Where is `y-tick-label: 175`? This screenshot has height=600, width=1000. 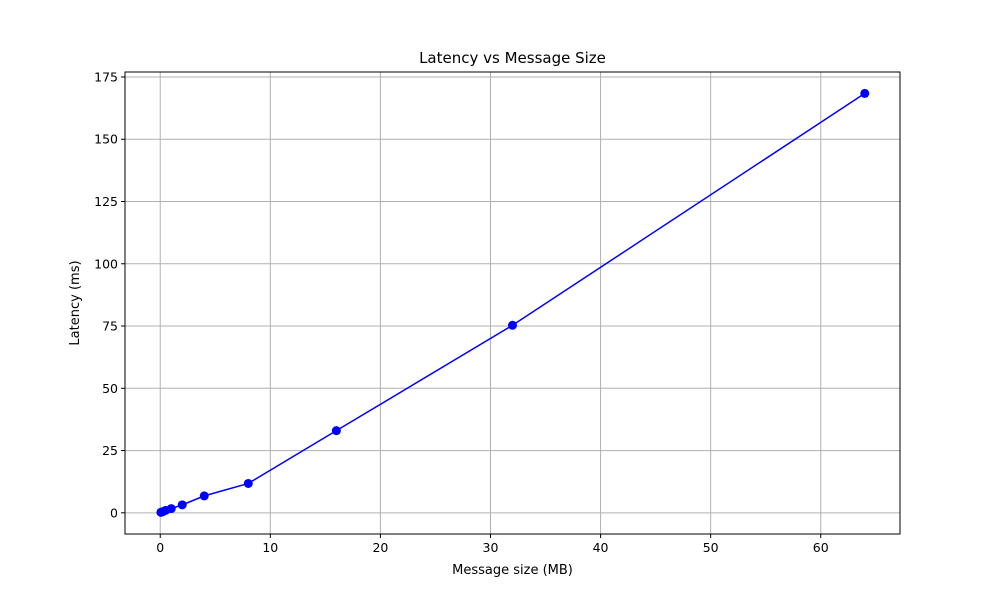 y-tick-label: 175 is located at coordinates (106, 76).